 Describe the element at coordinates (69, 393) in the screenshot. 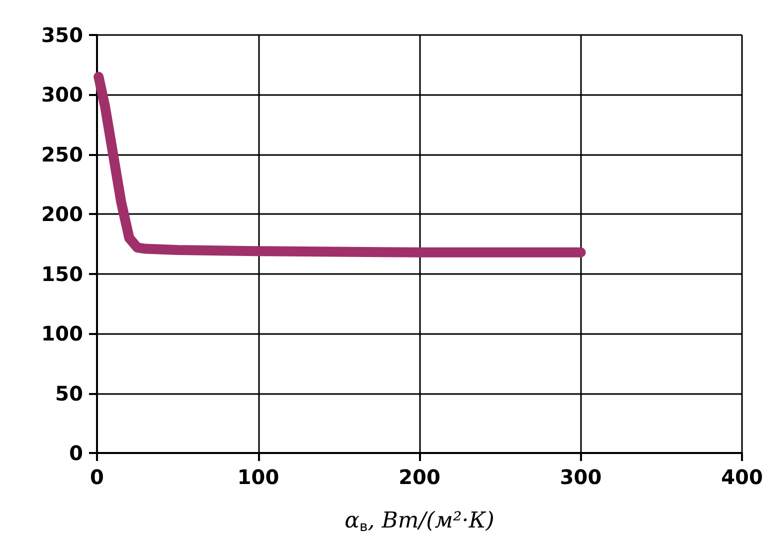

I see `y-tick-label: 50` at that location.